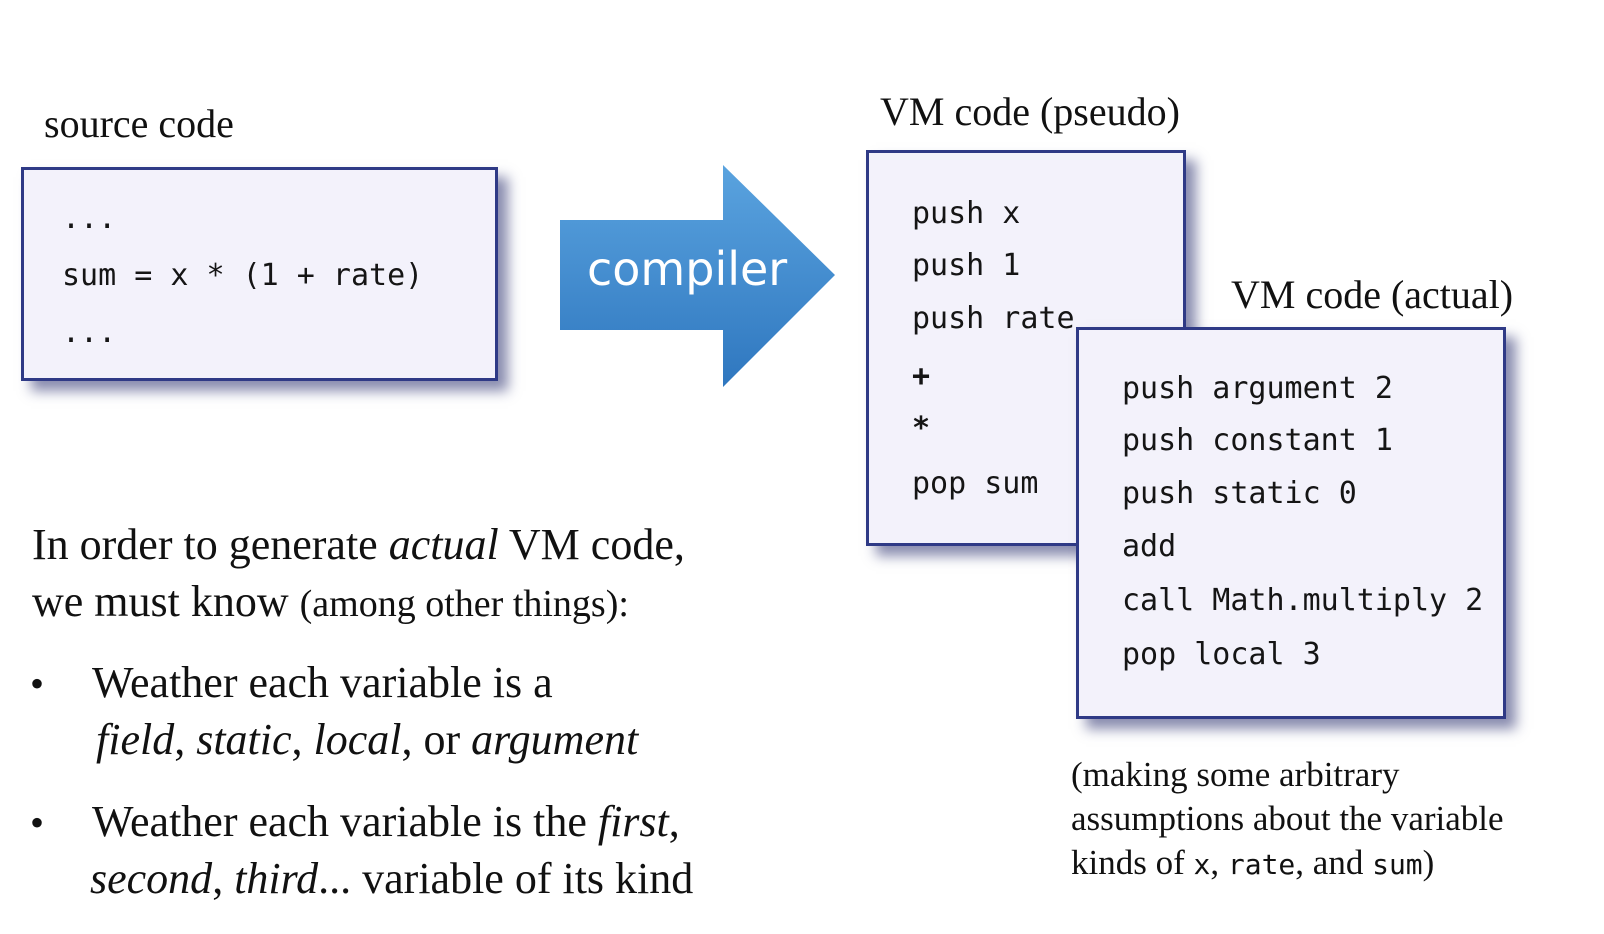  I want to click on note-text: kinds of, so click(1132, 862).